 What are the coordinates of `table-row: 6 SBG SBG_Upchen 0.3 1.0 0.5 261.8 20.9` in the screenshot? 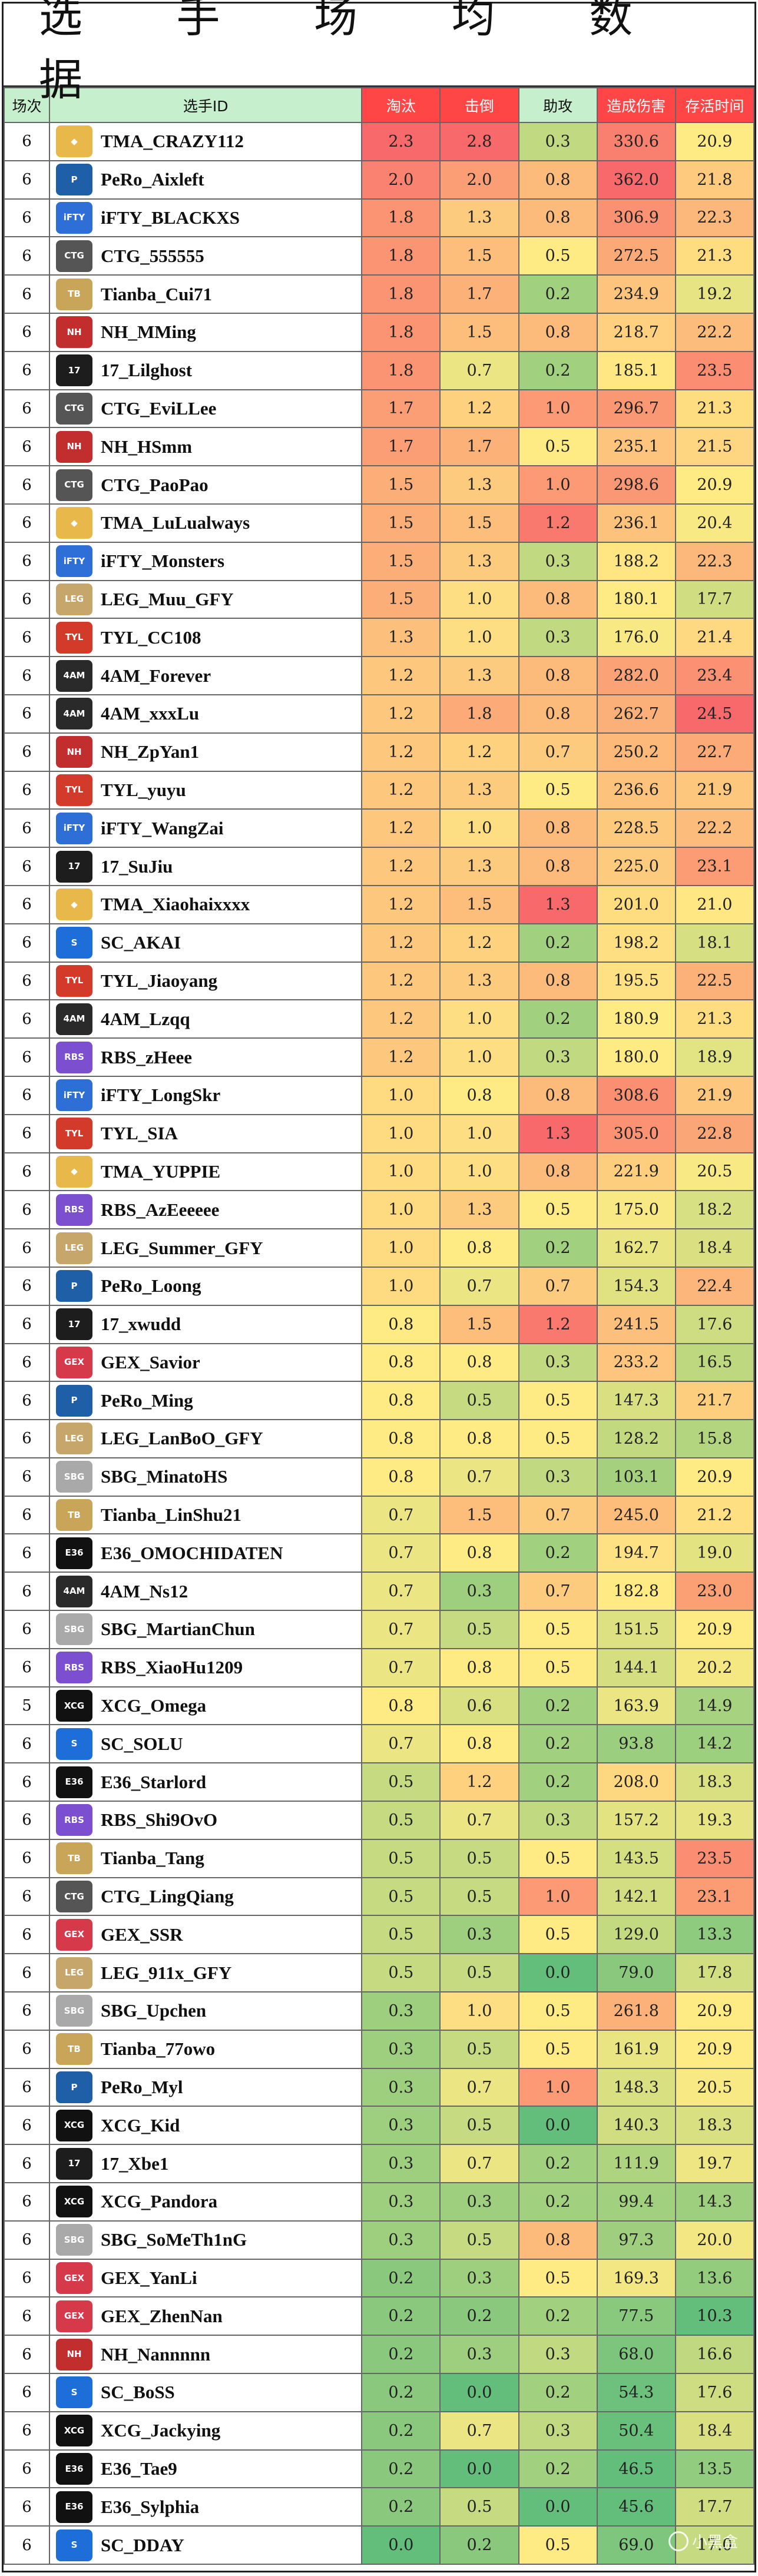 It's located at (379, 2011).